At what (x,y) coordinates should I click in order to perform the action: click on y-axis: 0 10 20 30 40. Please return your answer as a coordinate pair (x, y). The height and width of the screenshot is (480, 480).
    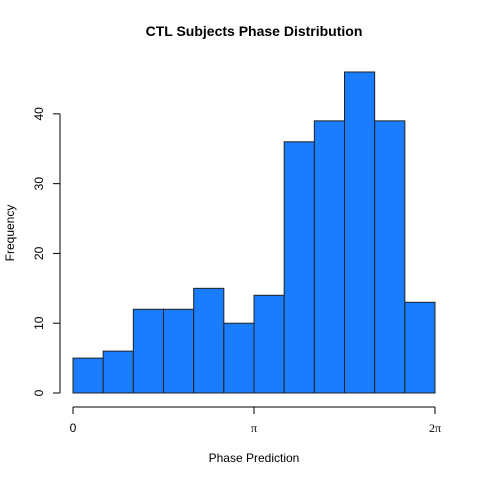
    Looking at the image, I should click on (46, 251).